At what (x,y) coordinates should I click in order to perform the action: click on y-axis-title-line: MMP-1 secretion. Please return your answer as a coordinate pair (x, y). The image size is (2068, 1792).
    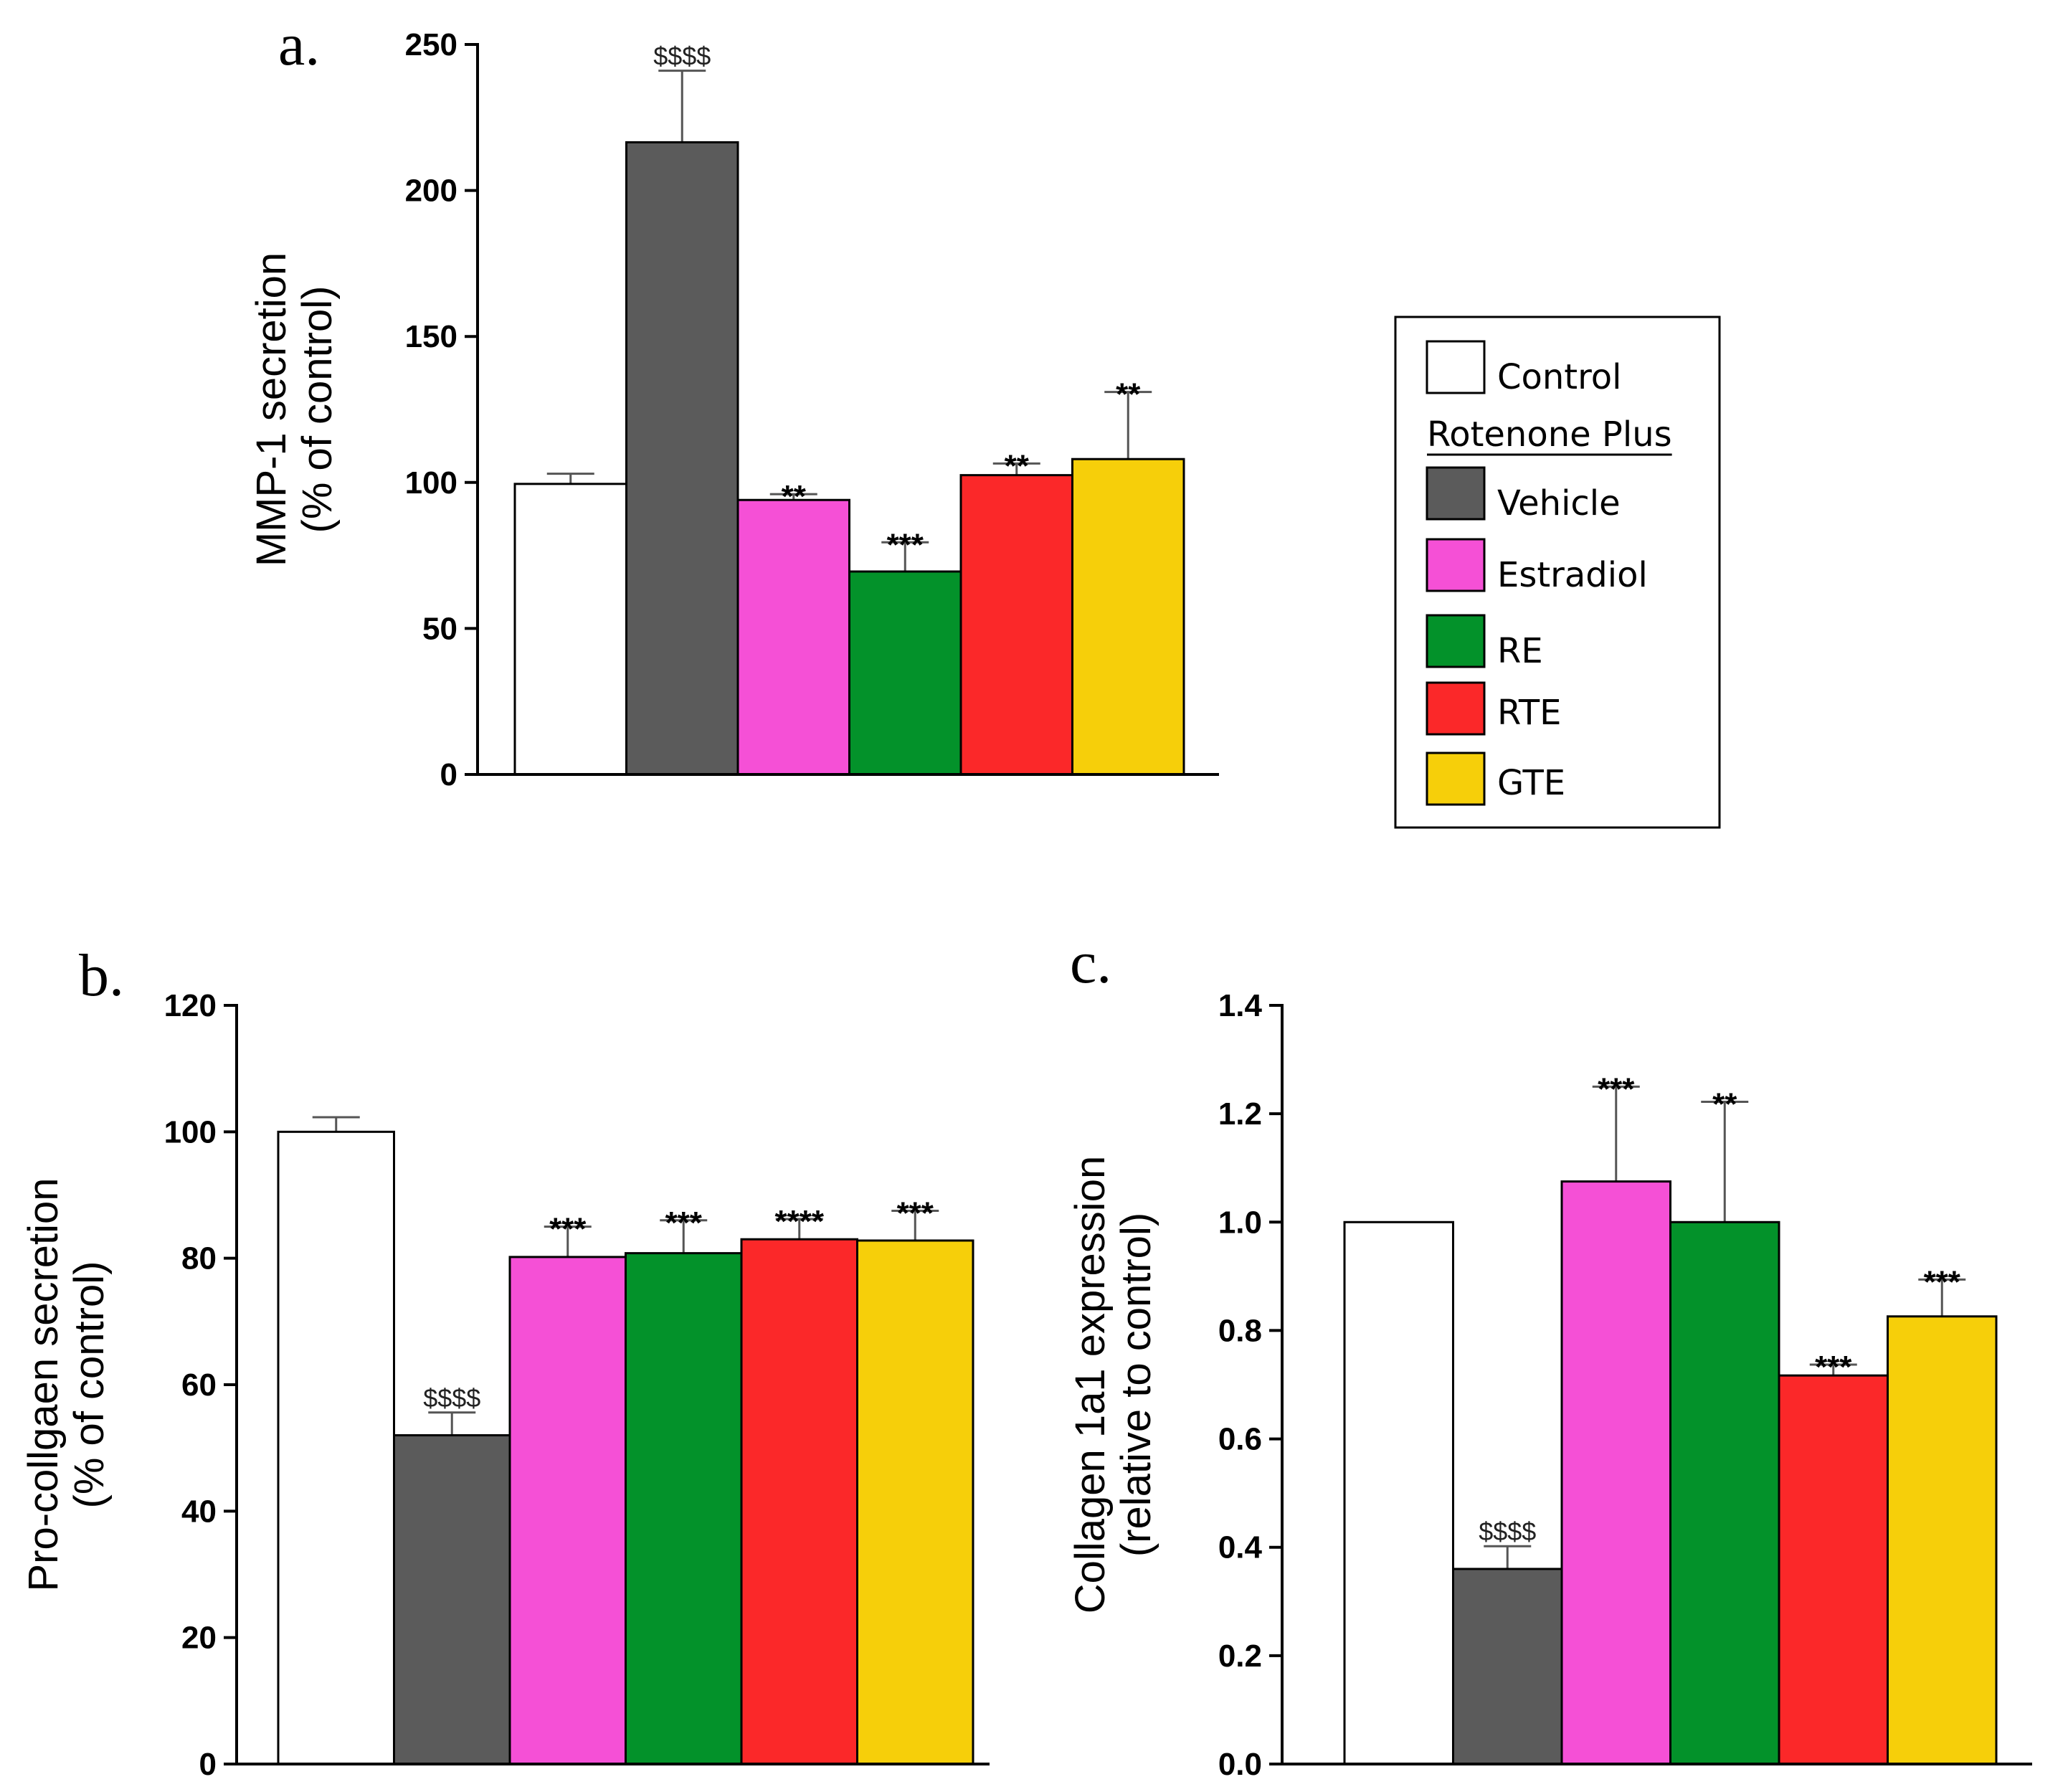
    Looking at the image, I should click on (271, 409).